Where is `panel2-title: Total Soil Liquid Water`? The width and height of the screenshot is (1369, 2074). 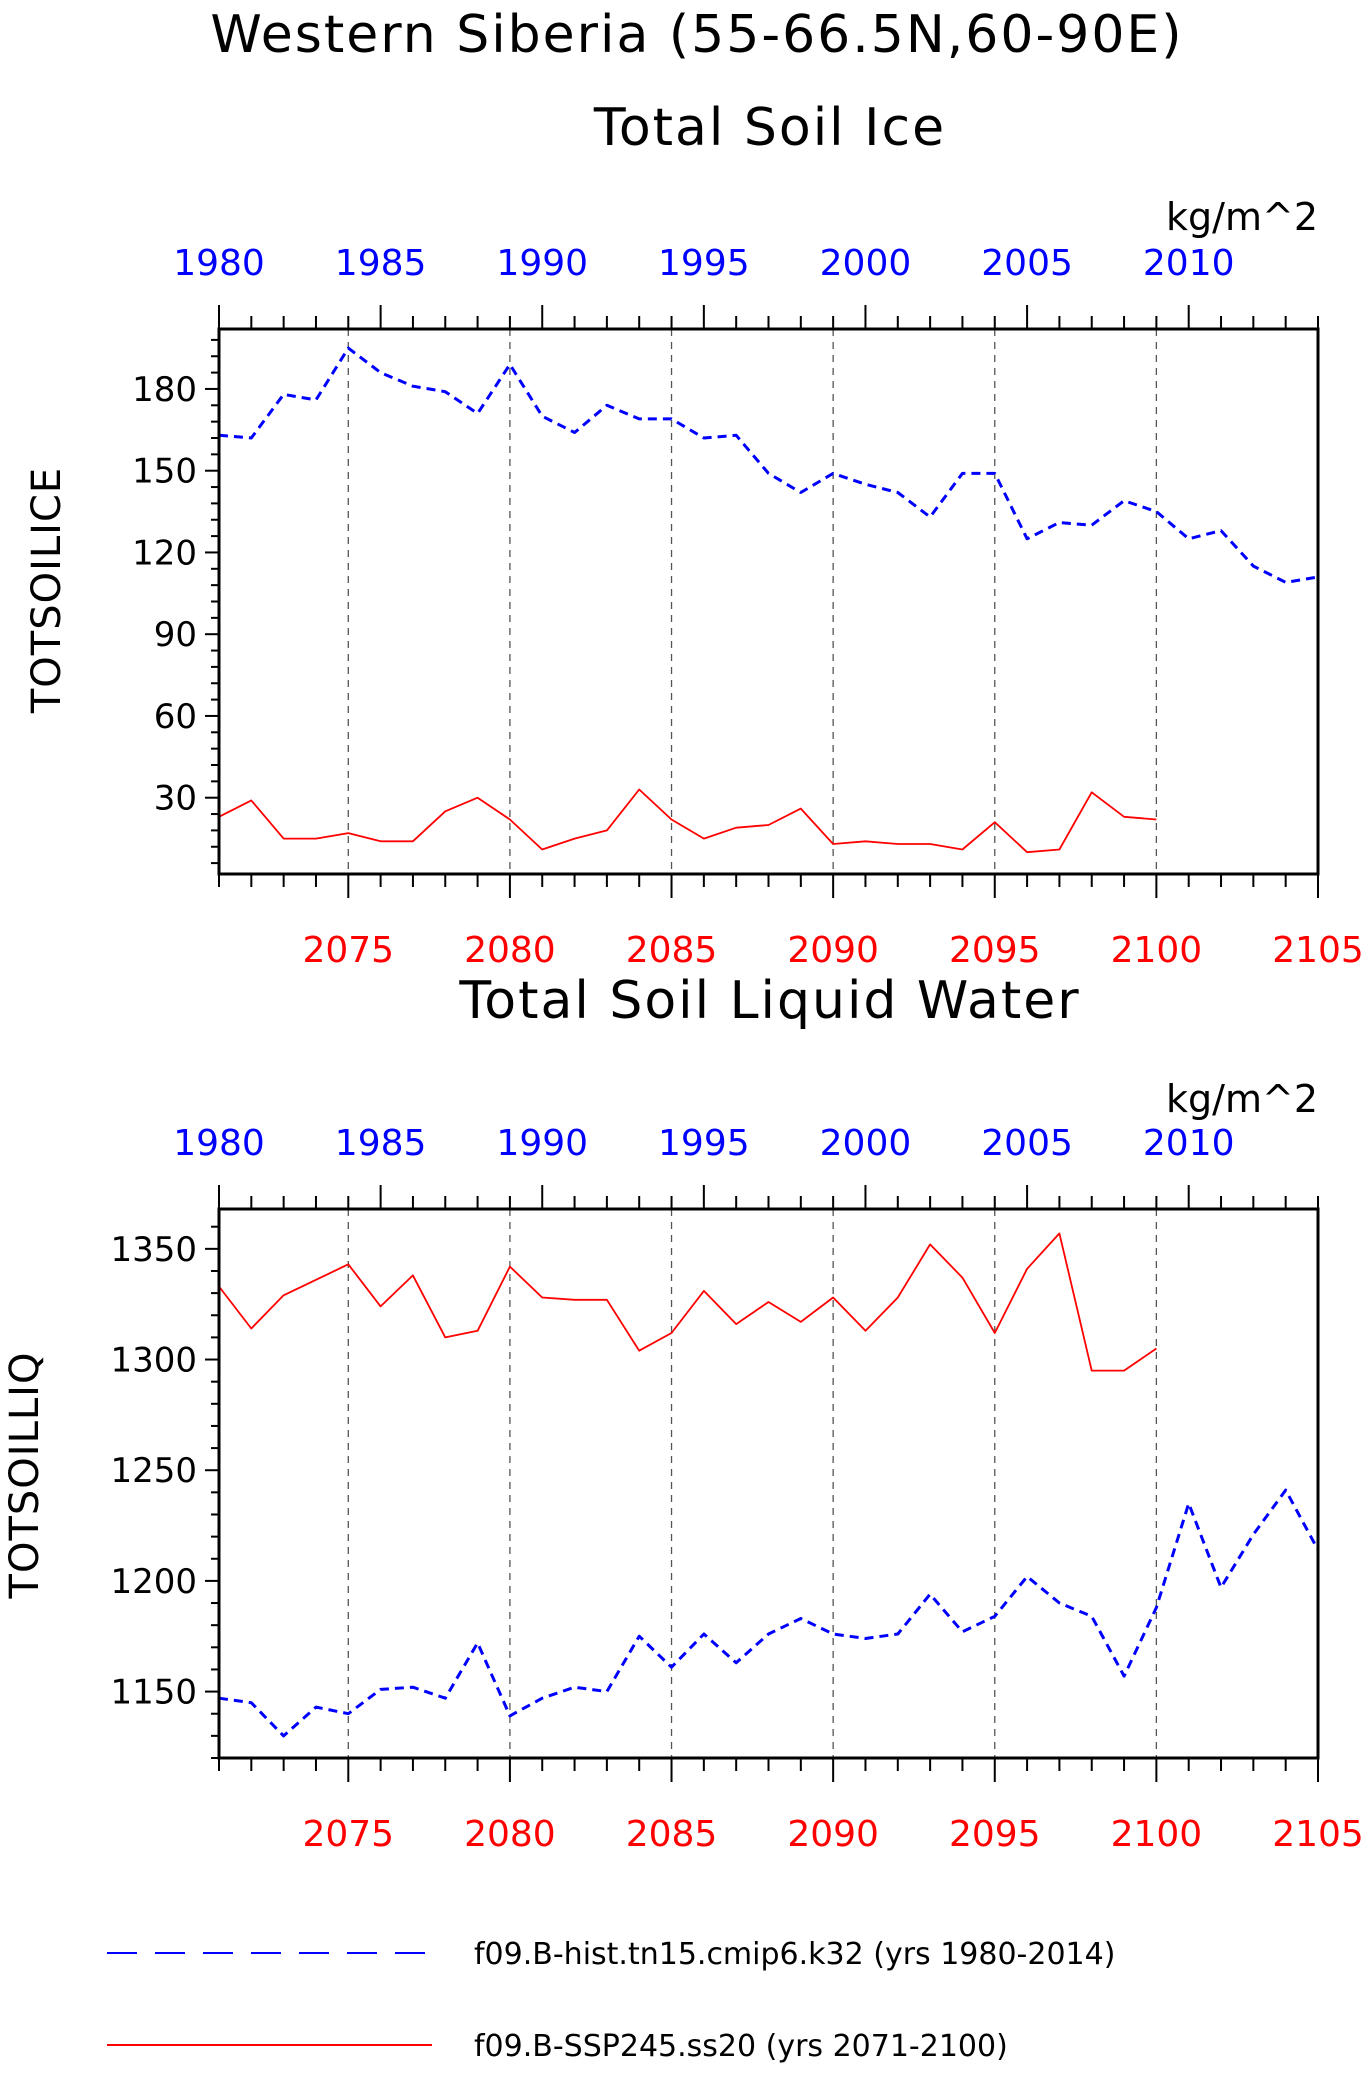 panel2-title: Total Soil Liquid Water is located at coordinates (769, 1001).